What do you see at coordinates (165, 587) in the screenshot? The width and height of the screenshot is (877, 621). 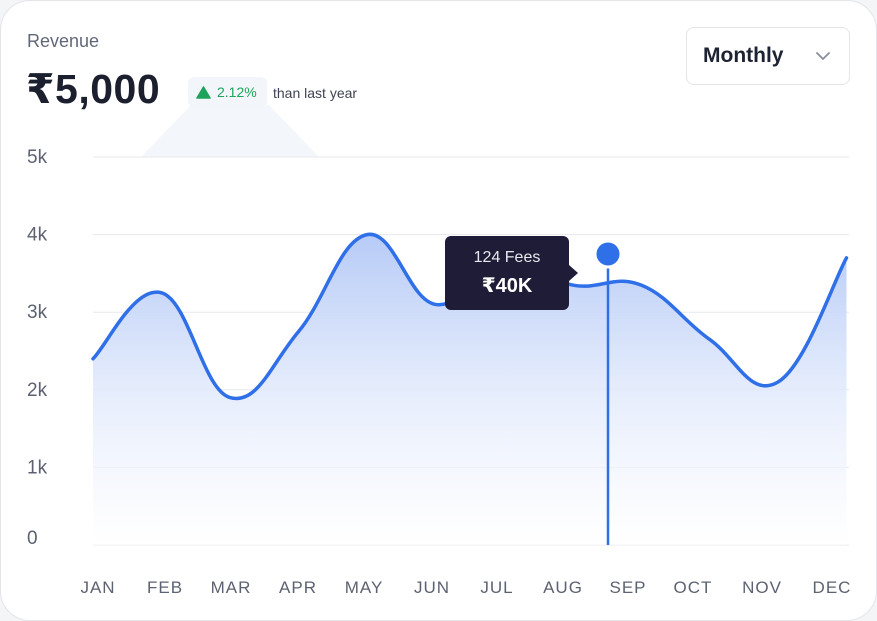 I see `x-tick-label: FEB` at bounding box center [165, 587].